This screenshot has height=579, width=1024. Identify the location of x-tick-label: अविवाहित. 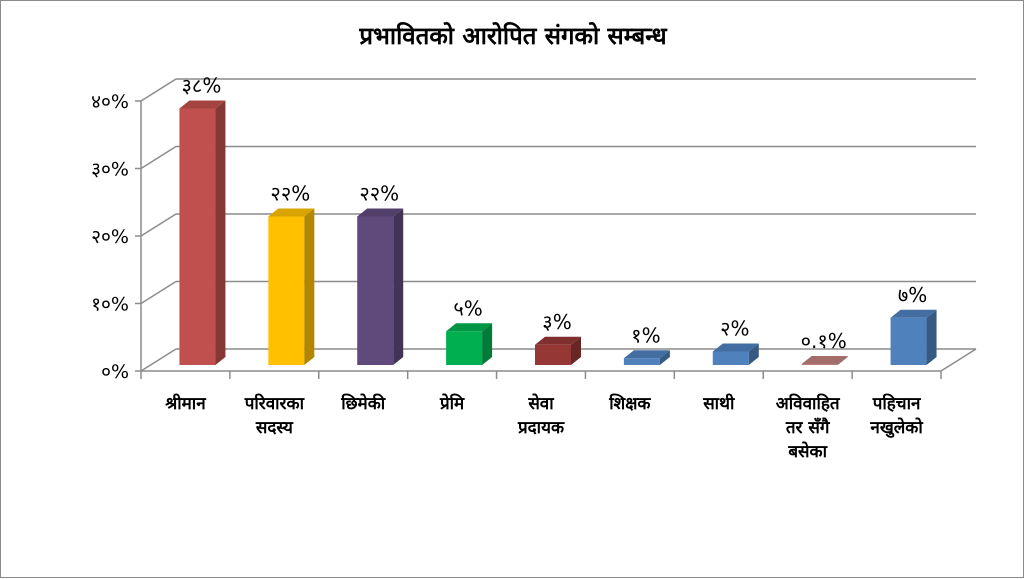
(808, 403).